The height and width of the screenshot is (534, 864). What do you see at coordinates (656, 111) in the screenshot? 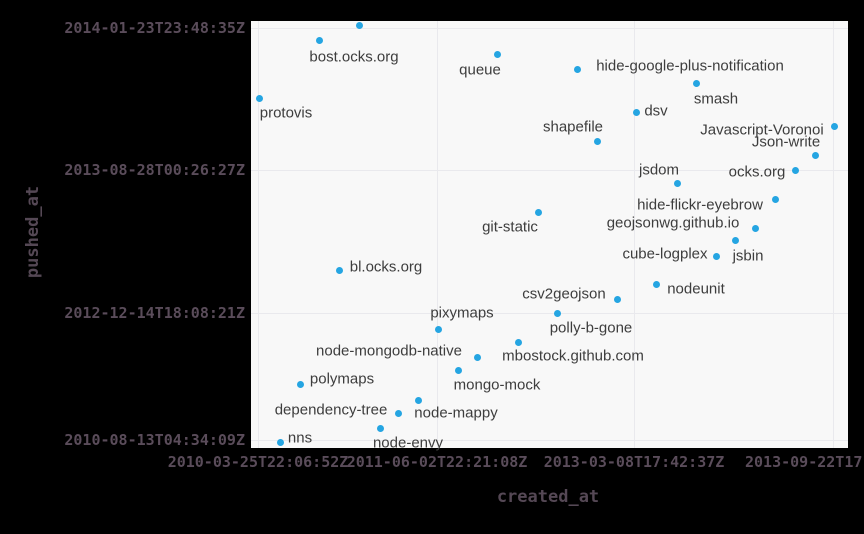
I see `point-label: dsv` at bounding box center [656, 111].